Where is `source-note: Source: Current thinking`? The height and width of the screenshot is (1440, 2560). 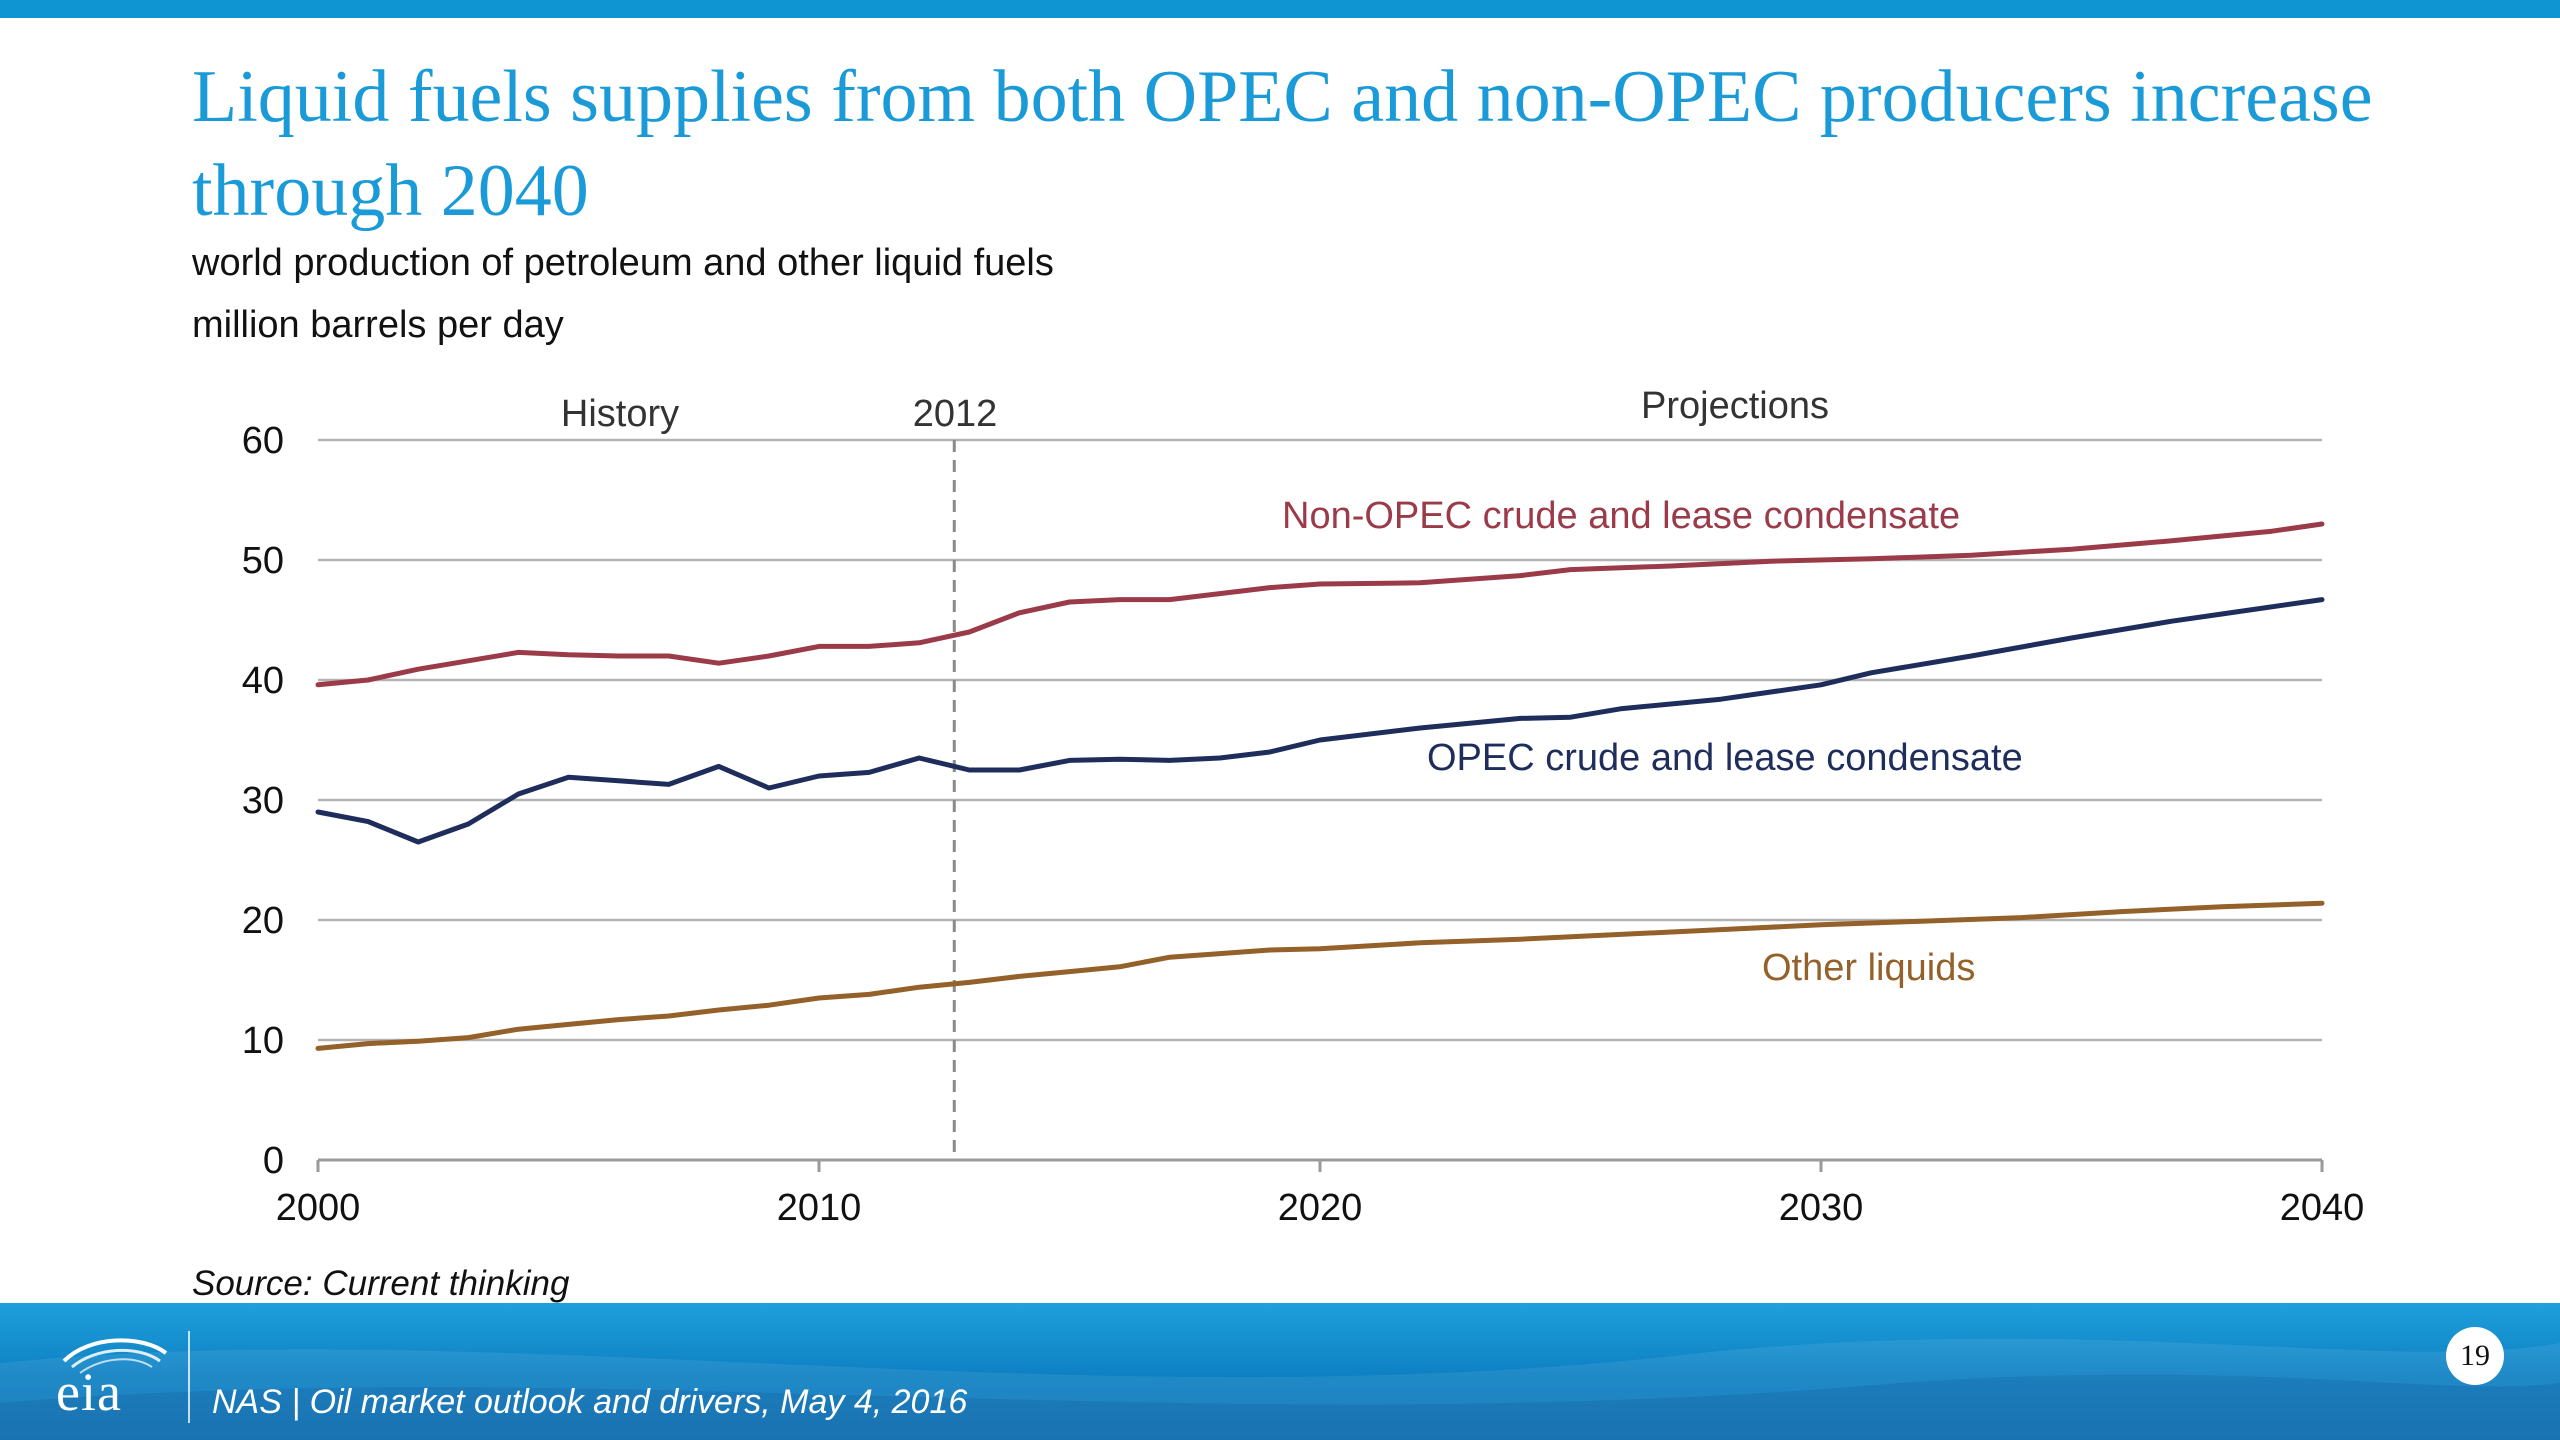 source-note: Source: Current thinking is located at coordinates (381, 1283).